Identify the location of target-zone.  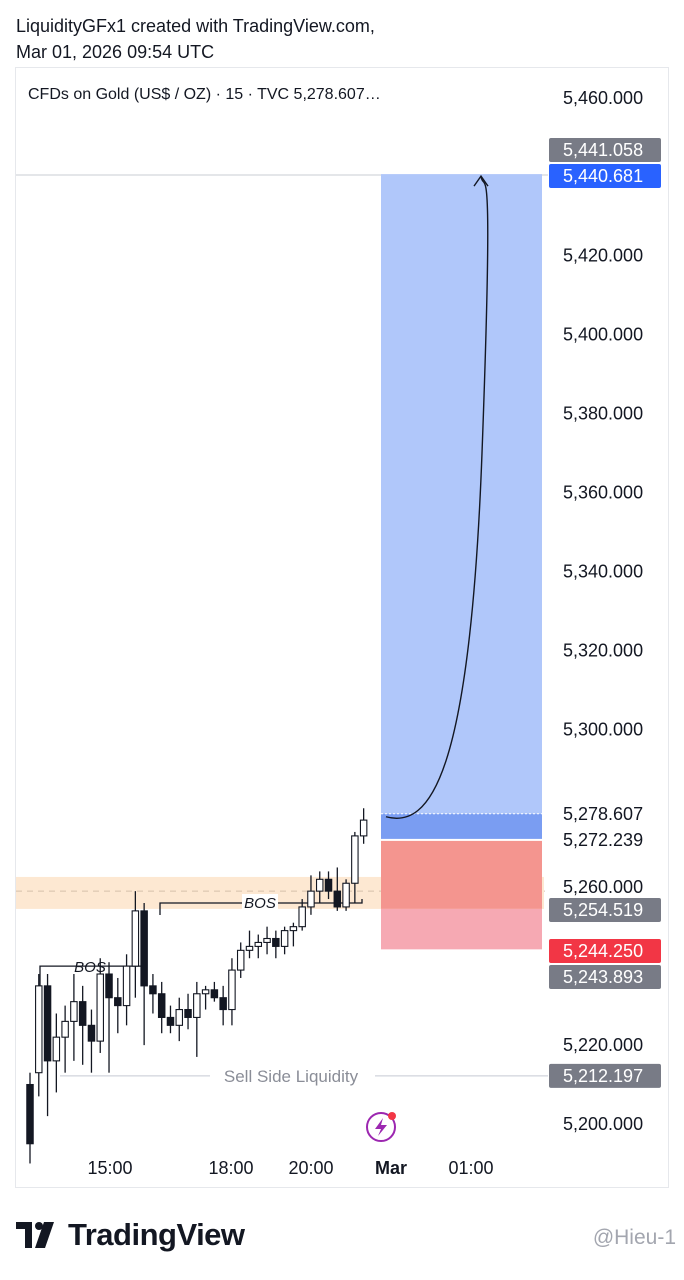
(461, 494).